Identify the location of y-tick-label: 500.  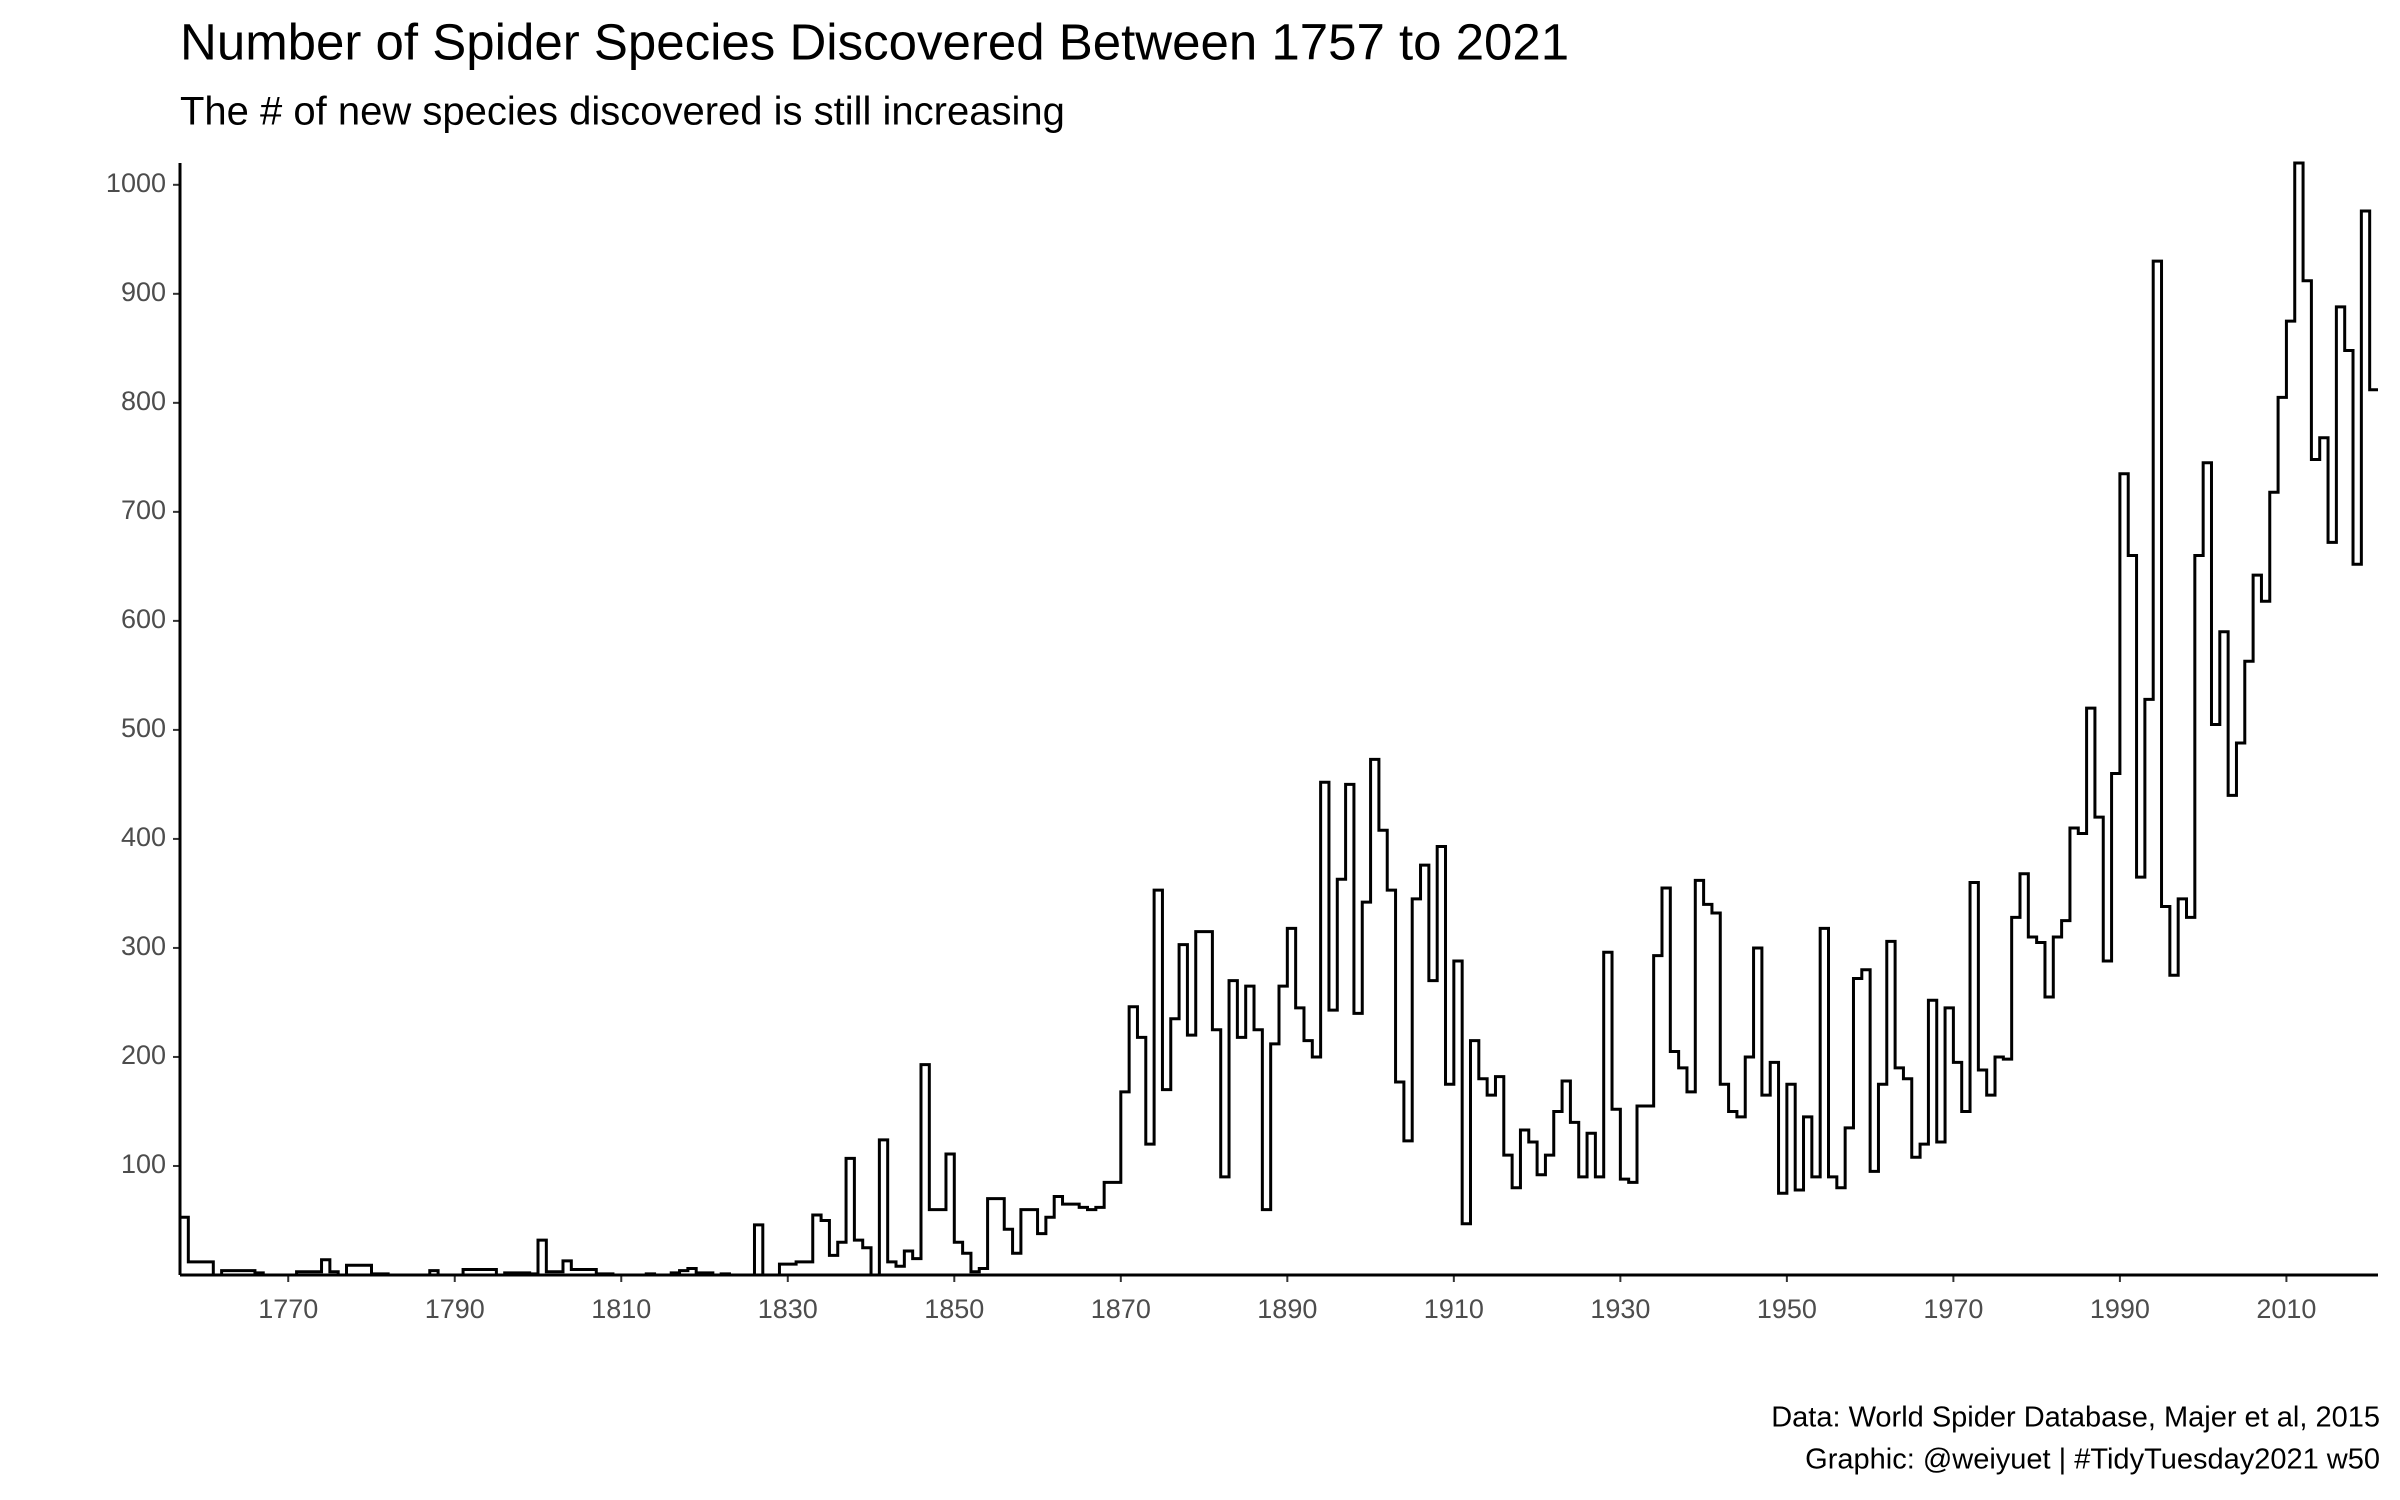
(143, 728).